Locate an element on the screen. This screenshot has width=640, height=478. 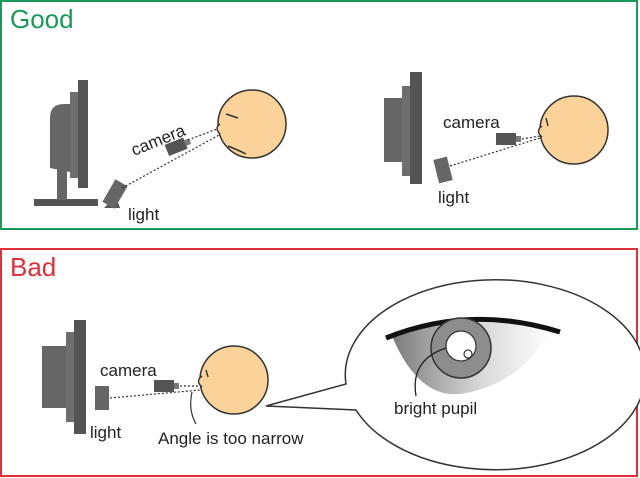
bright-pupil-pointer is located at coordinates (430, 372).